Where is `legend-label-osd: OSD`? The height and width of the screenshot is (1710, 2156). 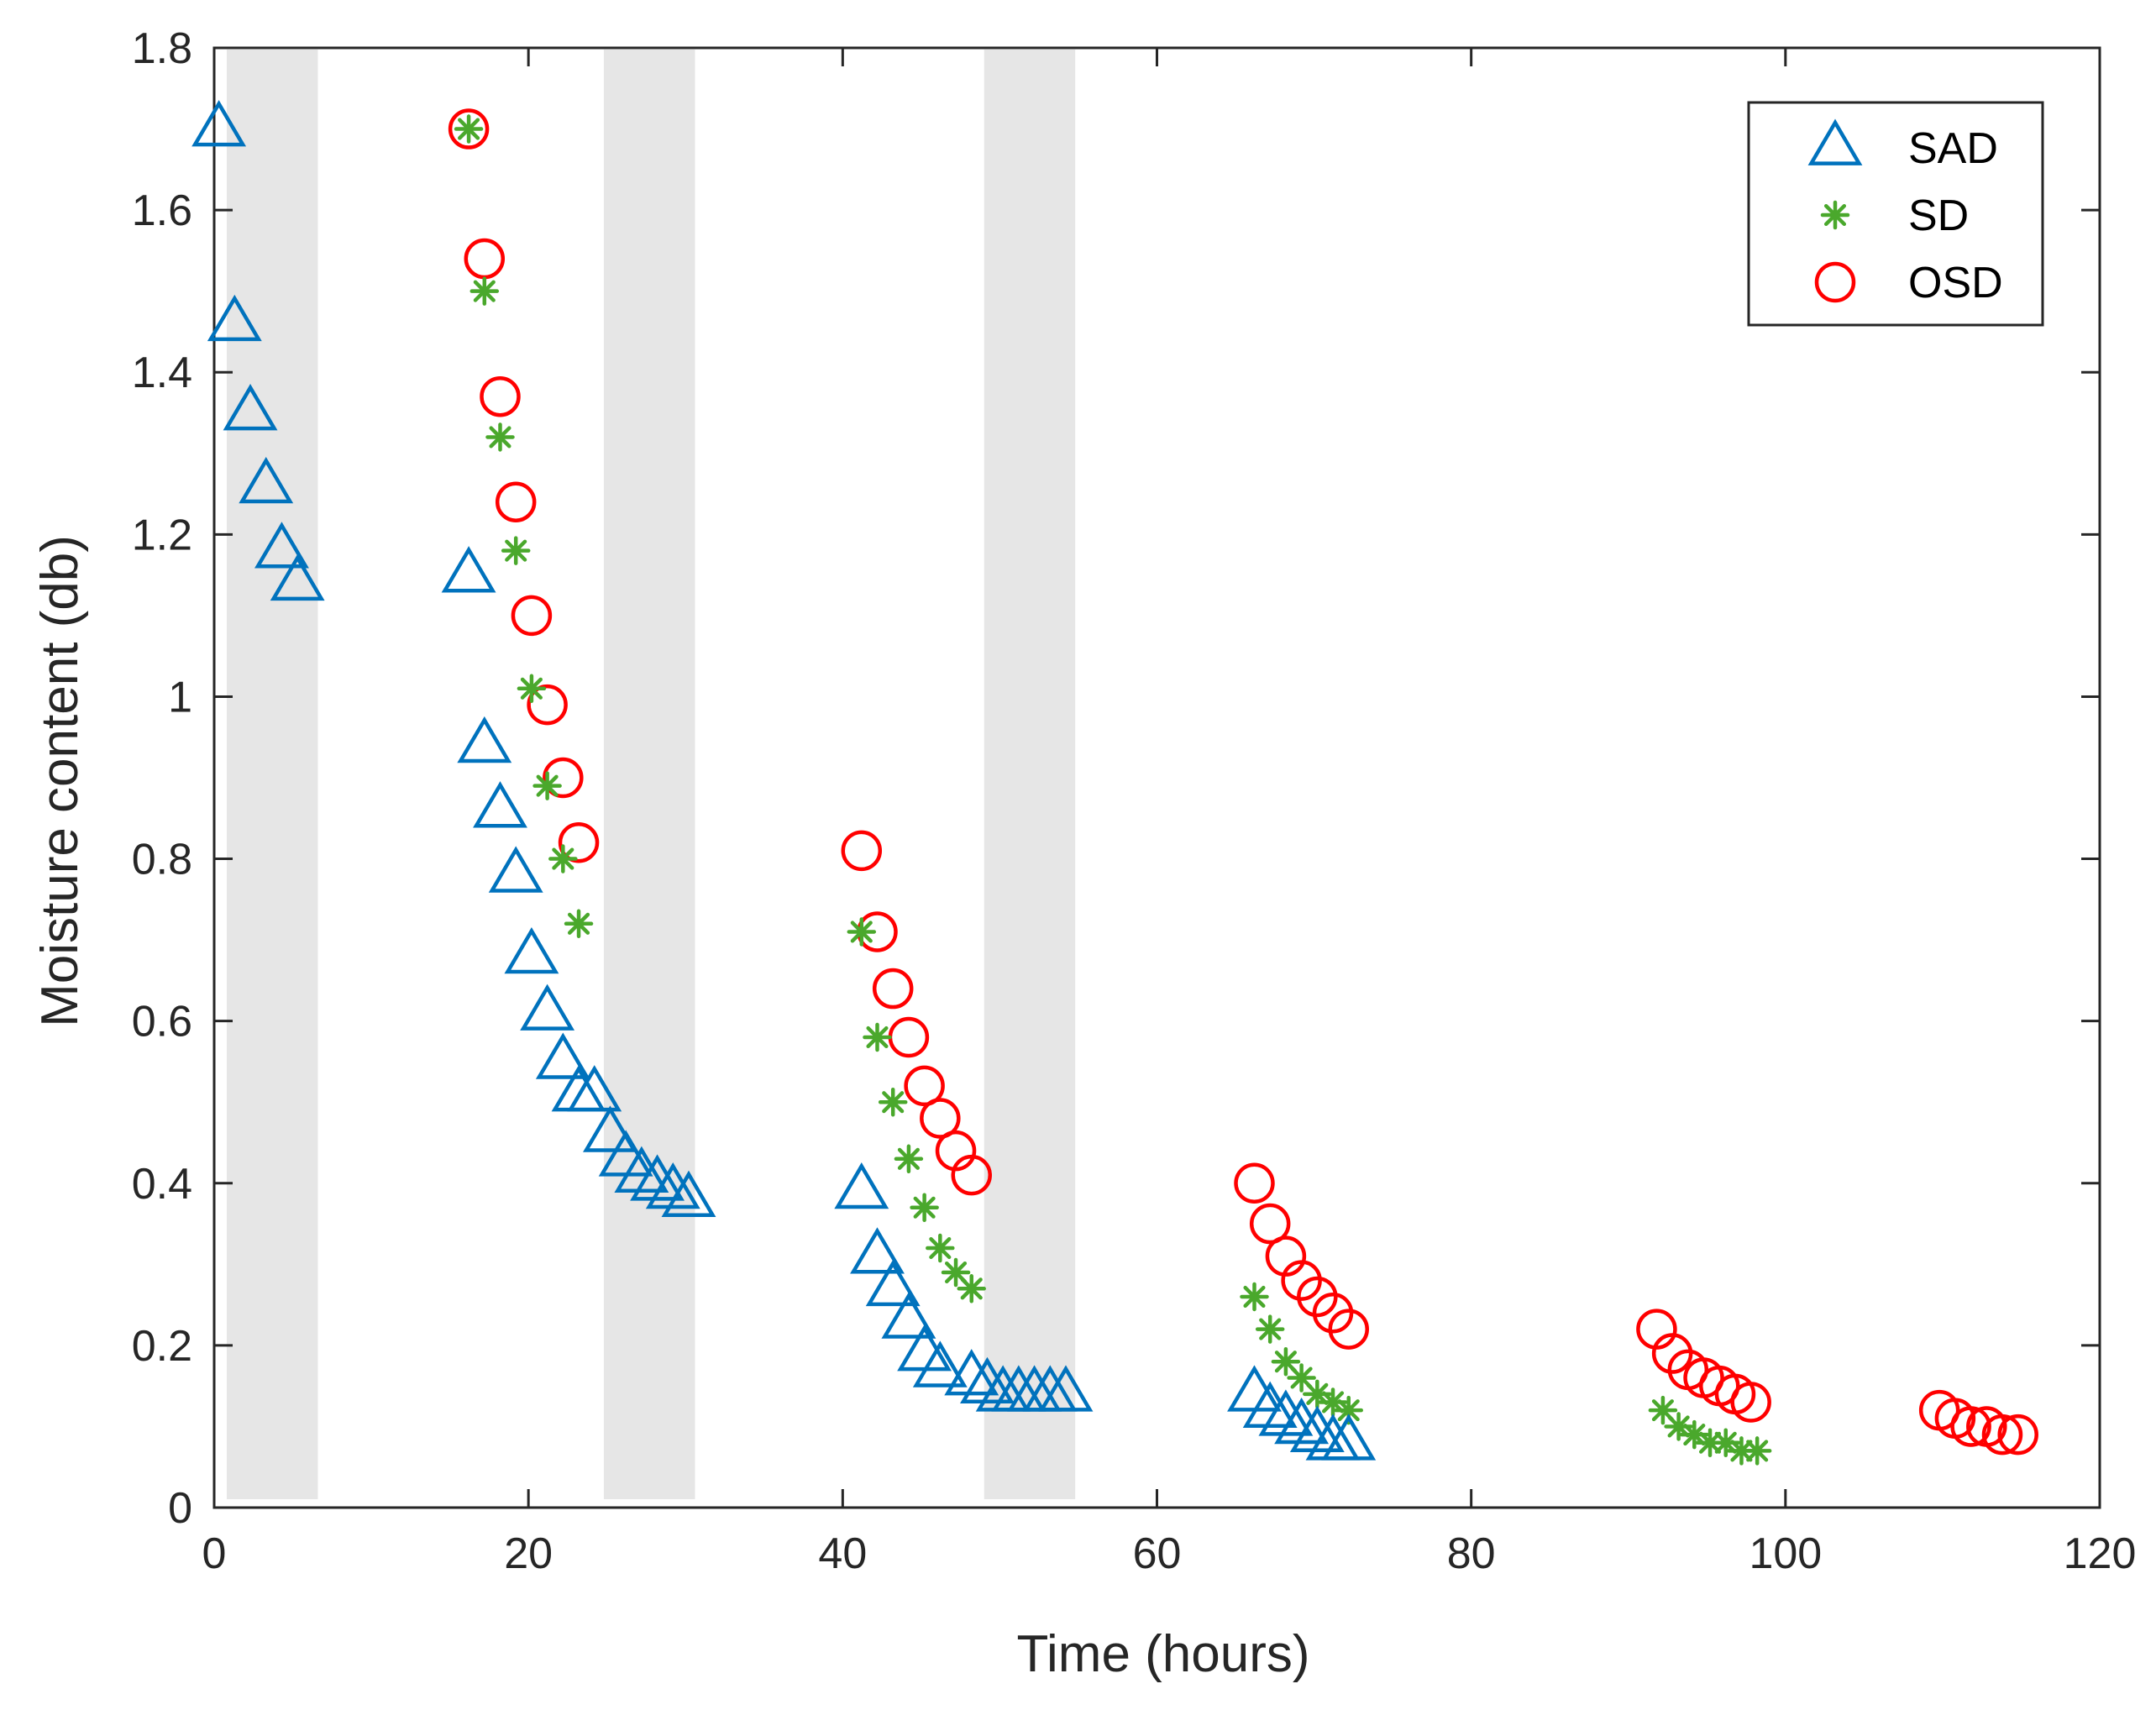 legend-label-osd: OSD is located at coordinates (1955, 283).